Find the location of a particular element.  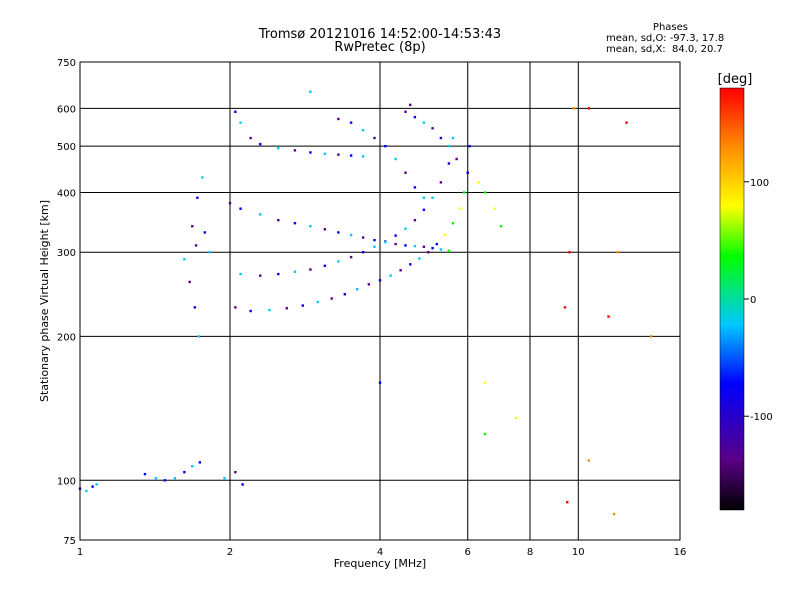

x-tick-label: 4 is located at coordinates (380, 552).